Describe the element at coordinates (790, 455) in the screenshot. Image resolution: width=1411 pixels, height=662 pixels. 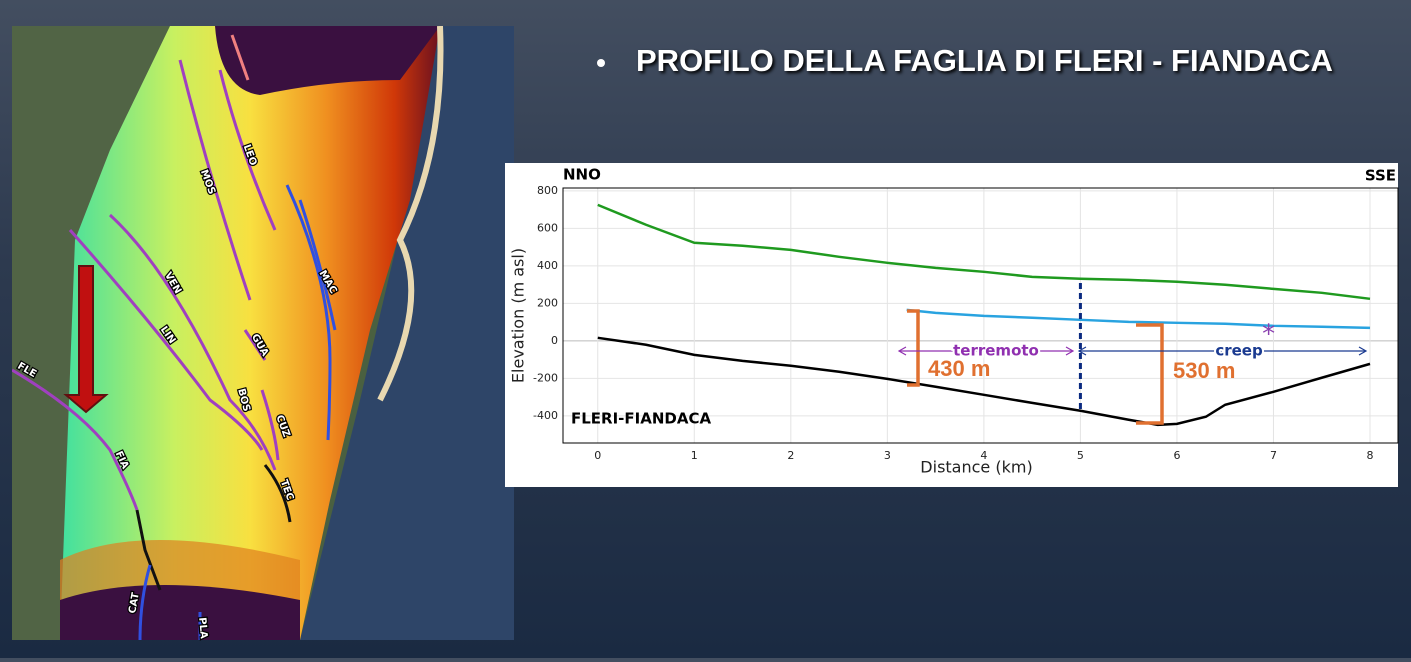
I see `x-tick-label: 2` at that location.